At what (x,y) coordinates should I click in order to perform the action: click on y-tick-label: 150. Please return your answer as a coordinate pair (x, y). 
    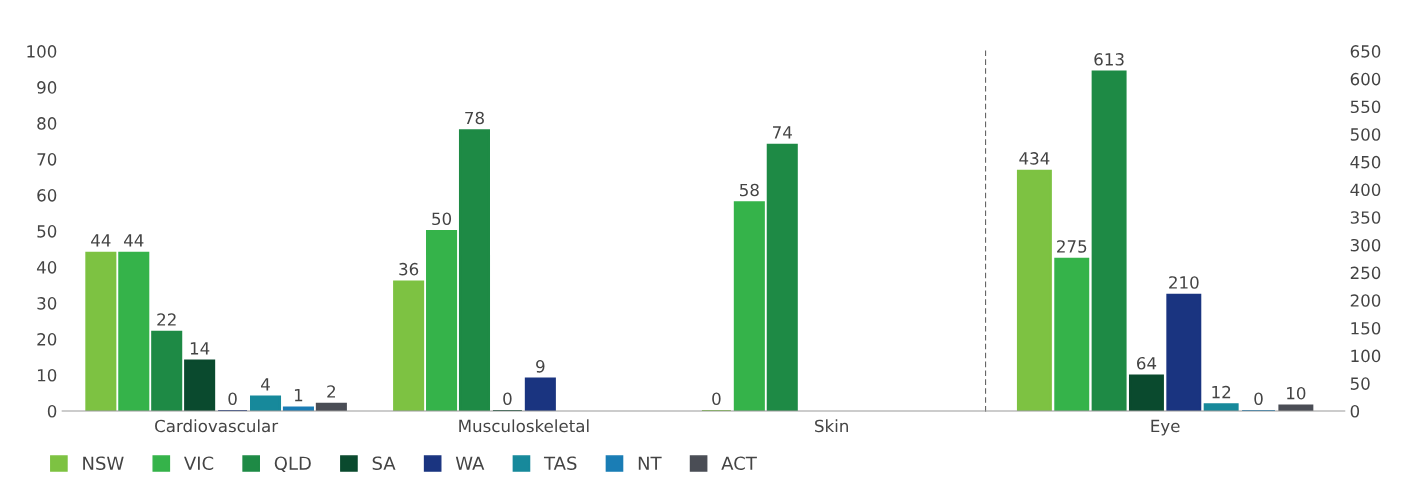
    Looking at the image, I should click on (1366, 328).